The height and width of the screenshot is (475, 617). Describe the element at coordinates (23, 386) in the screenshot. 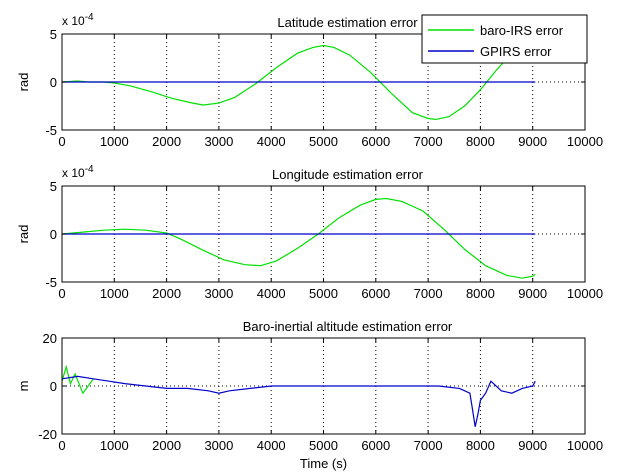

I see `y-axis-label: m` at that location.